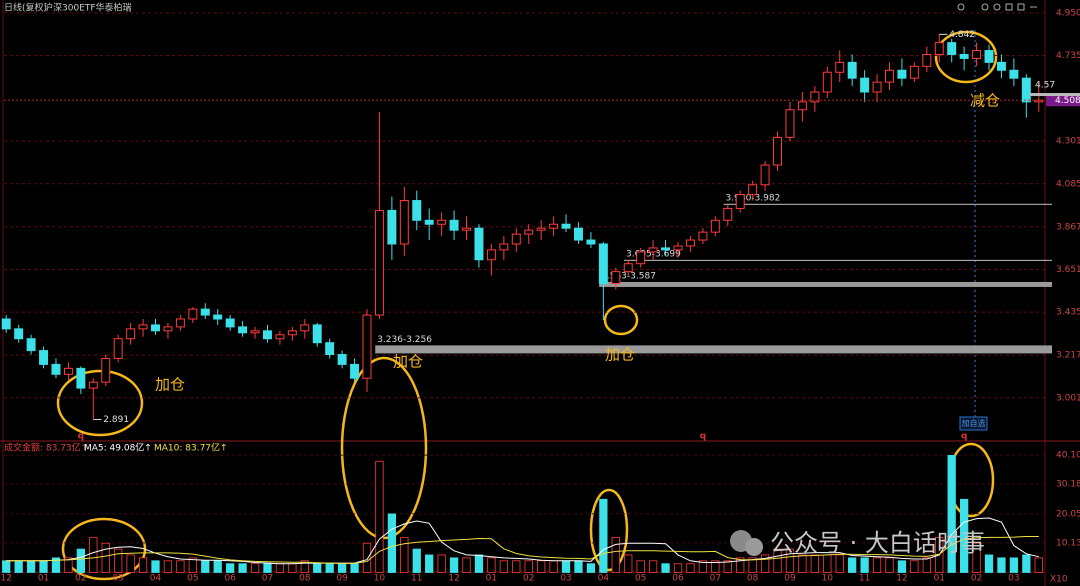  What do you see at coordinates (753, 579) in the screenshot?
I see `x-tick-label: 08` at bounding box center [753, 579].